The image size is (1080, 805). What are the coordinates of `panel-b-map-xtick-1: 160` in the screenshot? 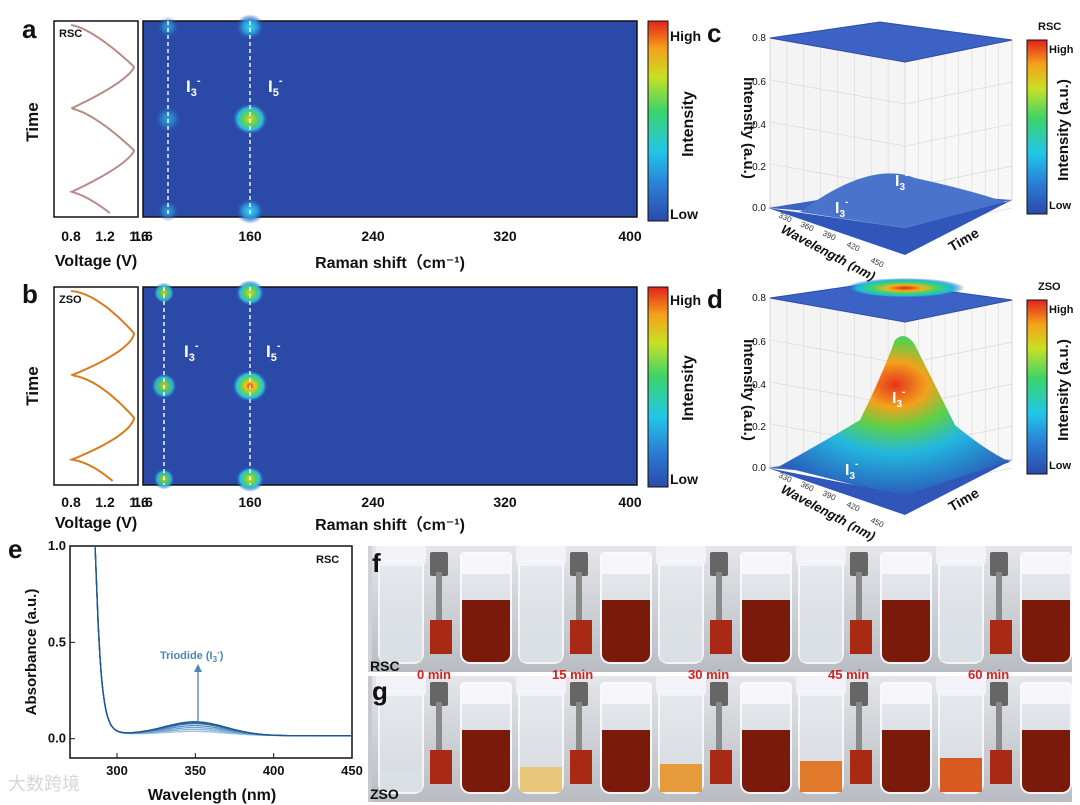 It's located at (250, 502).